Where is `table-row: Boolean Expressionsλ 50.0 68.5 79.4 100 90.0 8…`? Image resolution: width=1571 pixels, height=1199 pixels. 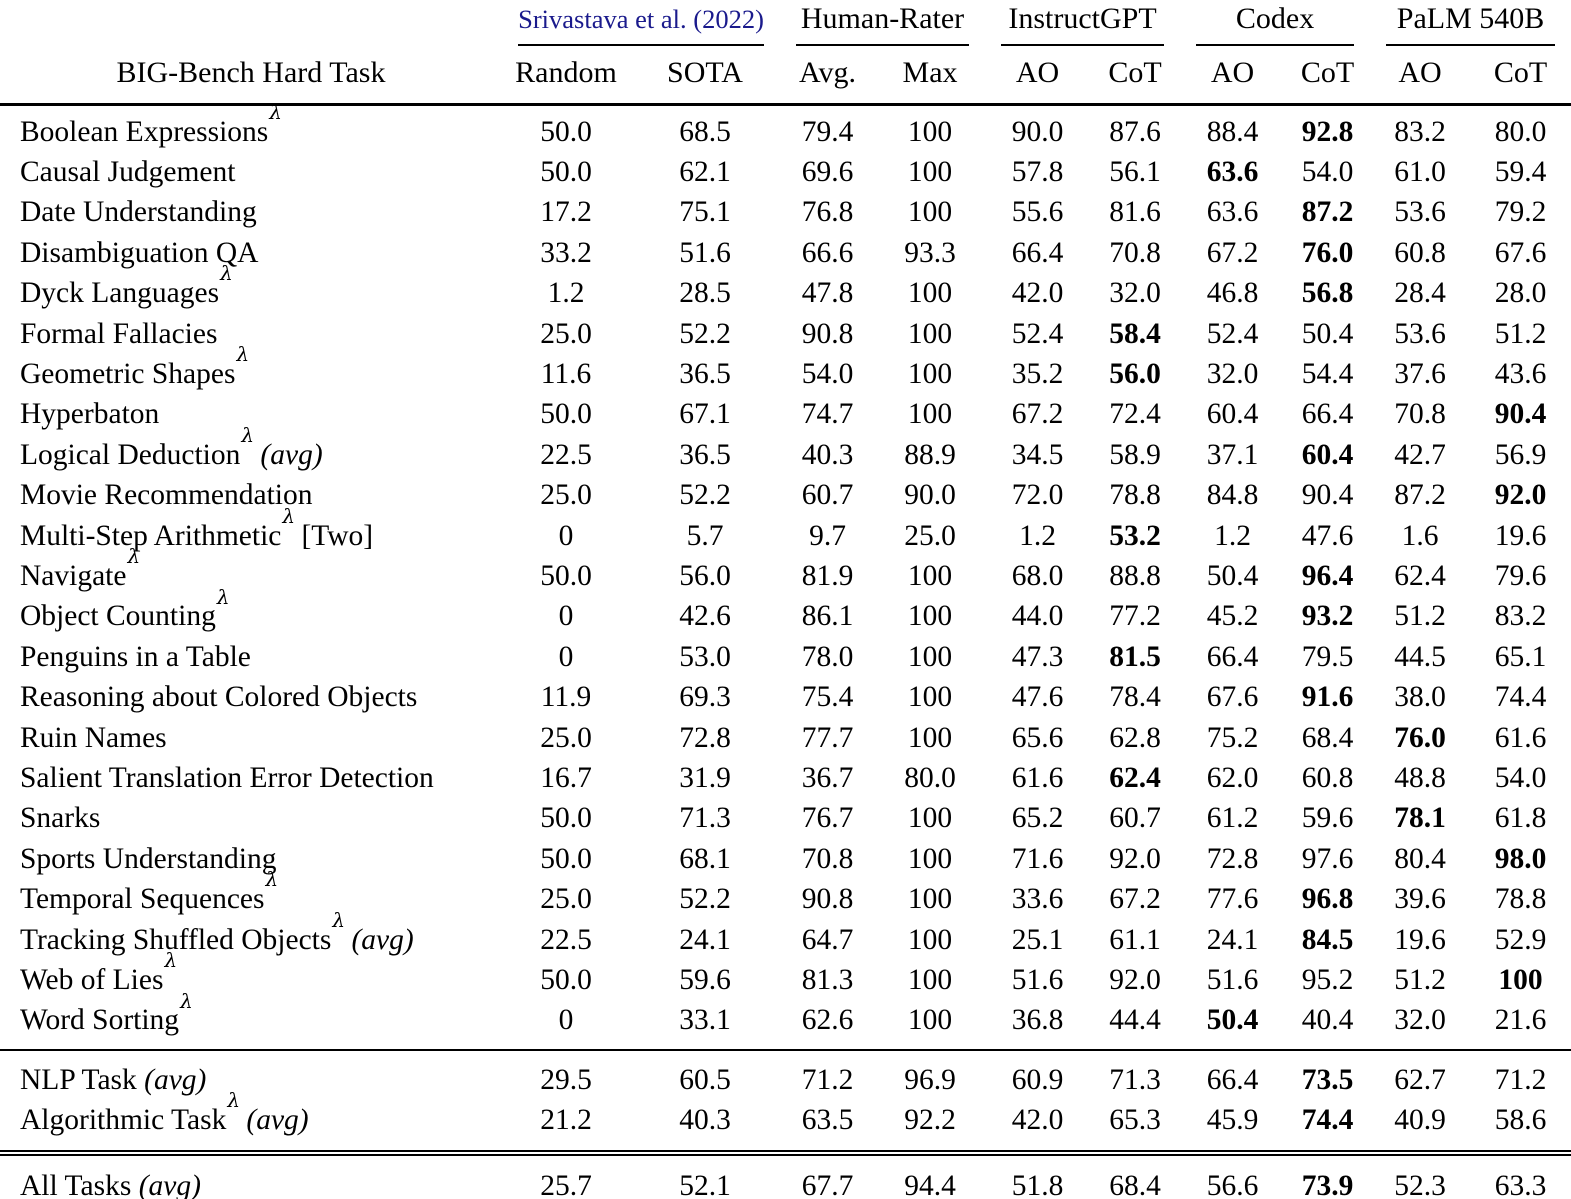
table-row: Boolean Expressionsλ 50.0 68.5 79.4 100 90.0 8… is located at coordinates (785, 125).